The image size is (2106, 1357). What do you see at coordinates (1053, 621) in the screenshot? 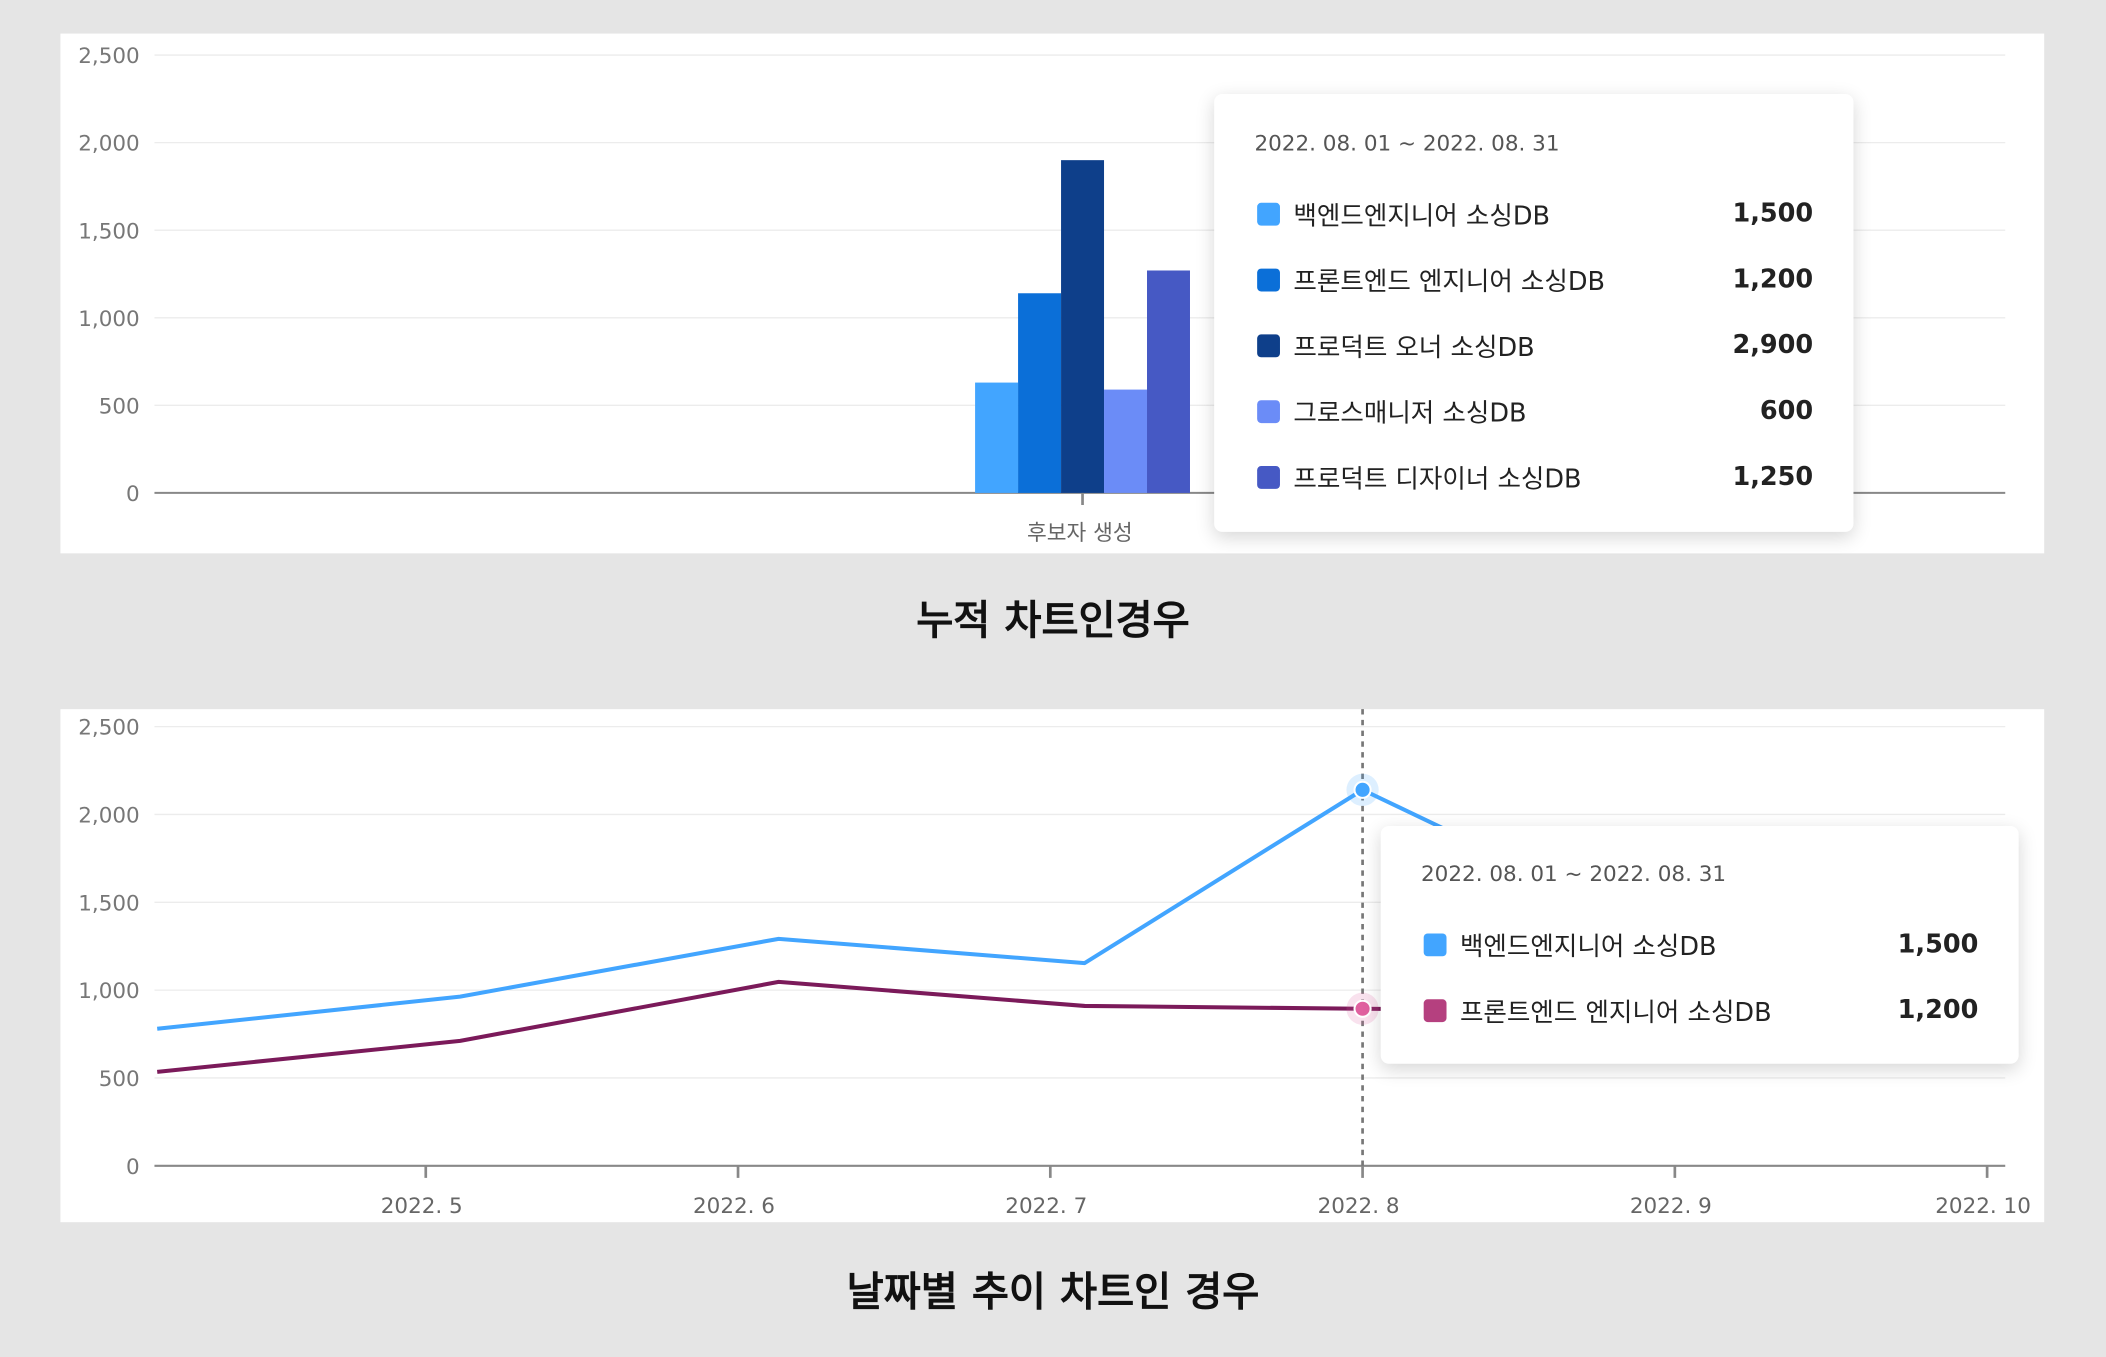
I see `bar-chart-caption: 누적 차트인경우` at bounding box center [1053, 621].